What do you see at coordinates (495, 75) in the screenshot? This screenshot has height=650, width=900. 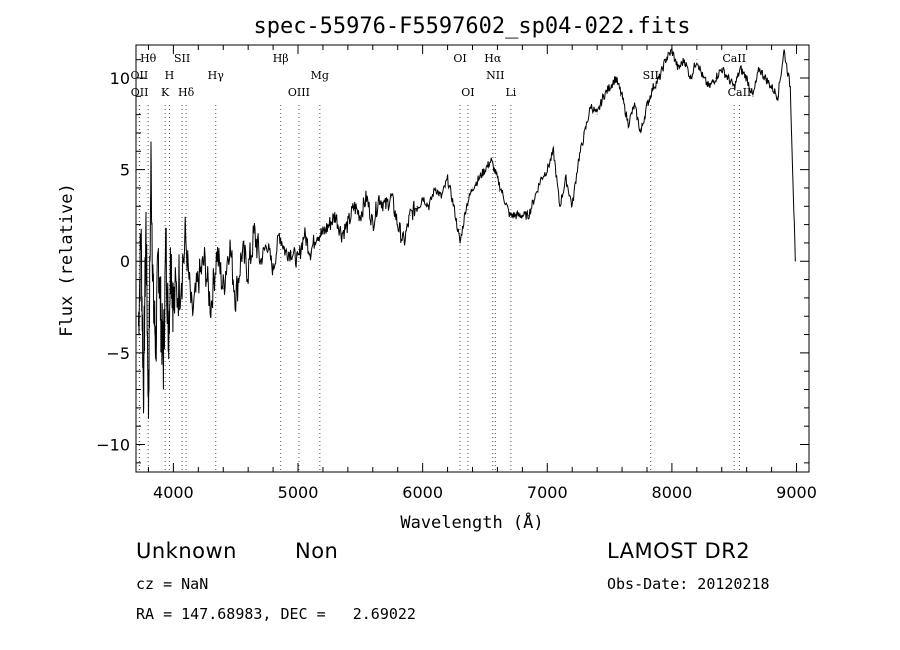 I see `line-marker-label: NII` at bounding box center [495, 75].